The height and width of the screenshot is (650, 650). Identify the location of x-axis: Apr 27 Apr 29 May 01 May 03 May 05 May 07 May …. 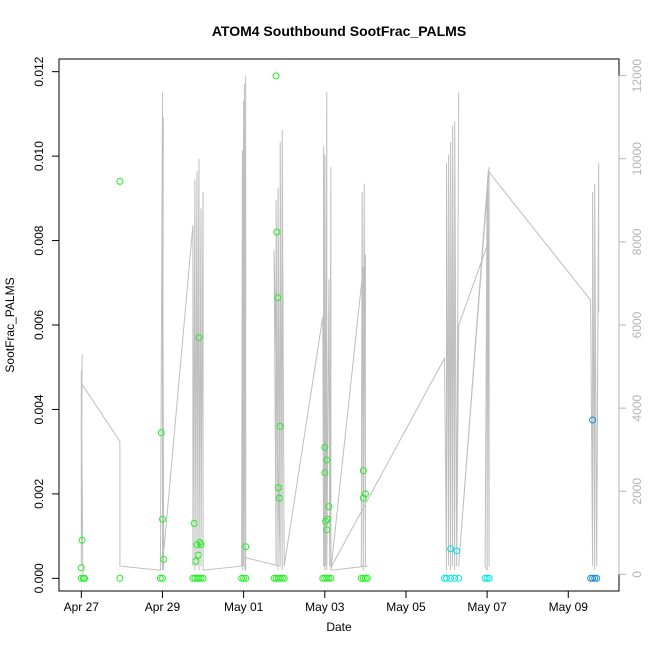
(326, 602).